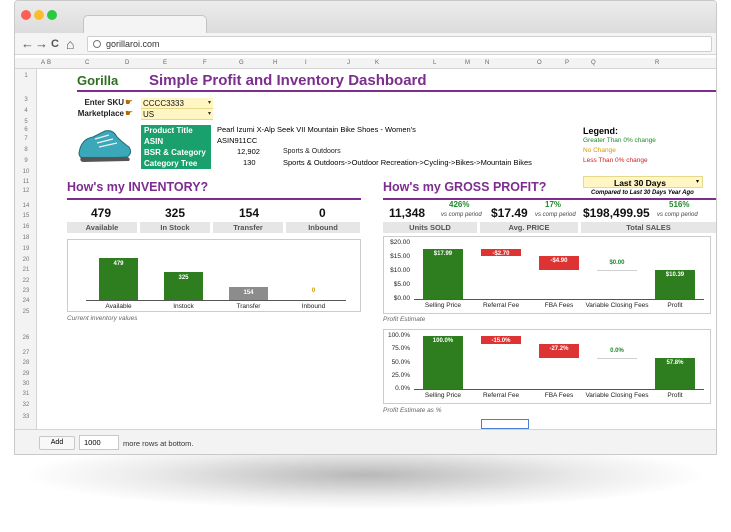 The width and height of the screenshot is (731, 532). I want to click on row-header-29: 29, so click(26, 374).